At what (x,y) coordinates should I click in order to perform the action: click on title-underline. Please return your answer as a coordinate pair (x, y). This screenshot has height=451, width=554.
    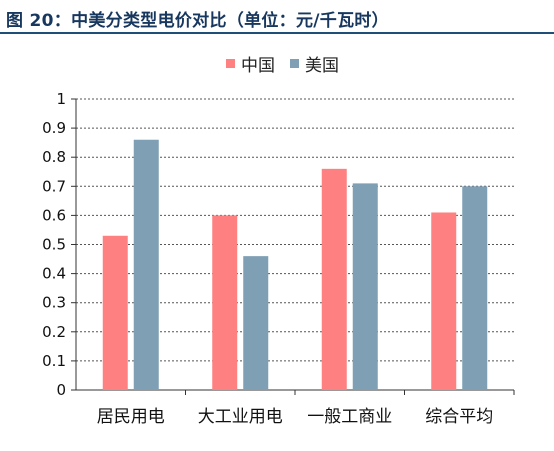
    Looking at the image, I should click on (277, 33).